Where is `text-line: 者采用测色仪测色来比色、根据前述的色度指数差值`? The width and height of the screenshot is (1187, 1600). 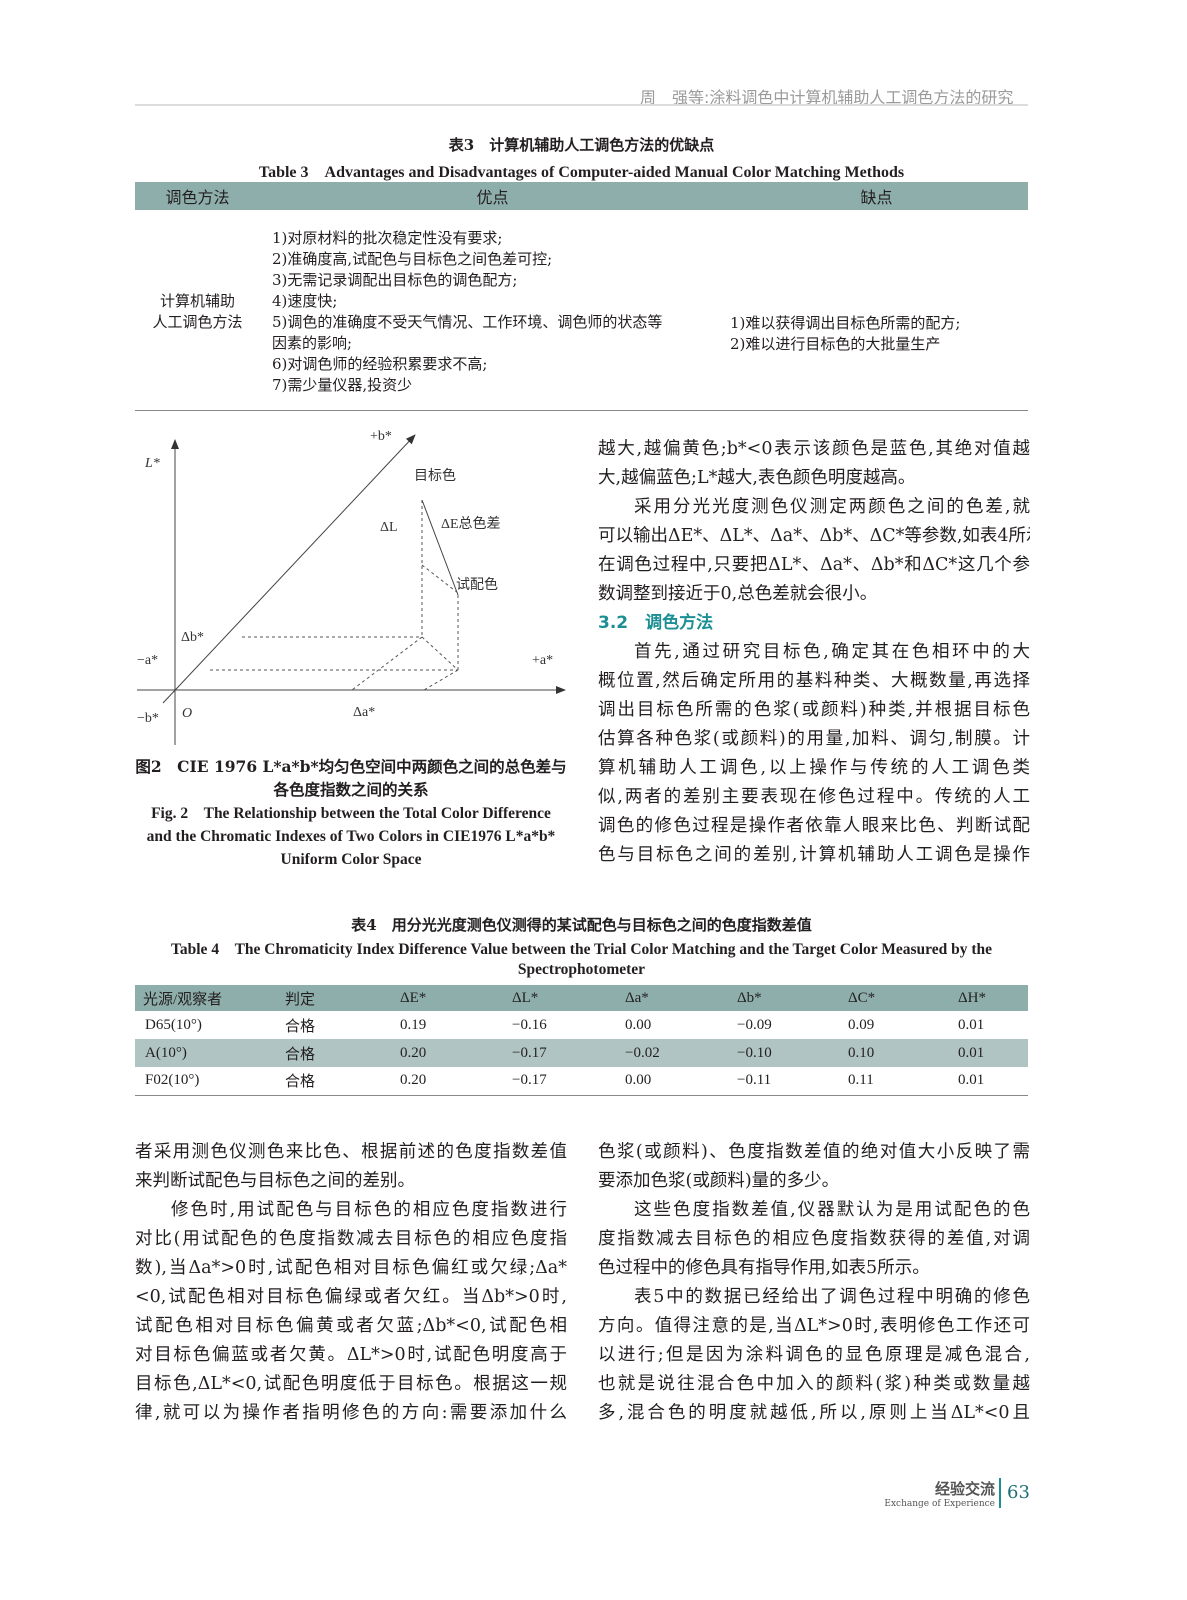 text-line: 者采用测色仪测色来比色、根据前述的色度指数差值 is located at coordinates (351, 1152).